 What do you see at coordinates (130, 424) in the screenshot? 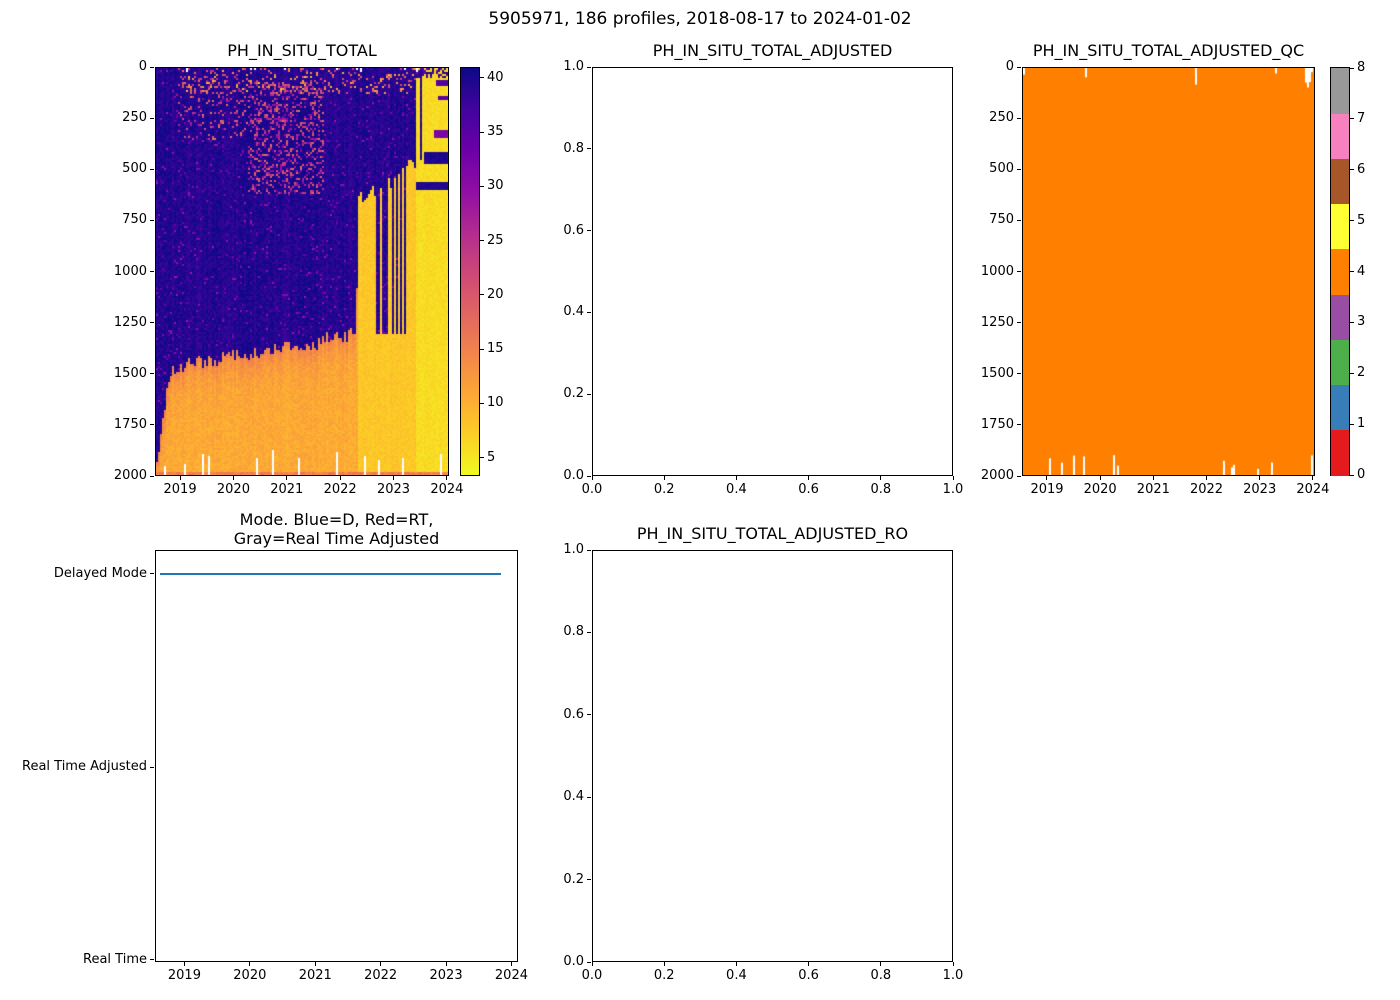
I see `y-tick-label: 1750` at bounding box center [130, 424].